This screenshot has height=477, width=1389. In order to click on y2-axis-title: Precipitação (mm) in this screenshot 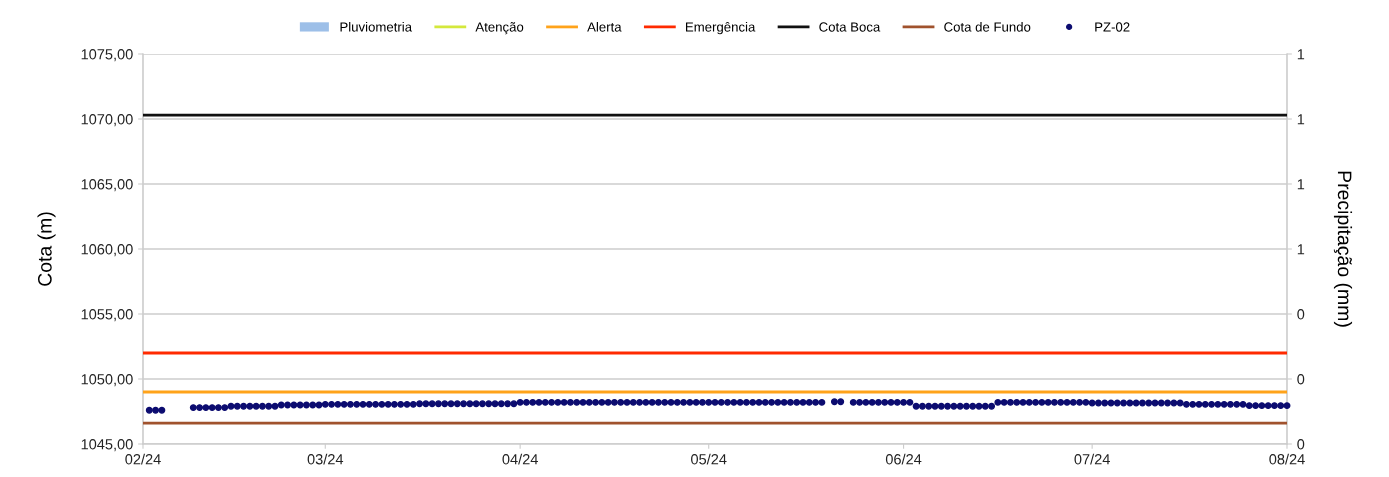, I will do `click(1343, 249)`.